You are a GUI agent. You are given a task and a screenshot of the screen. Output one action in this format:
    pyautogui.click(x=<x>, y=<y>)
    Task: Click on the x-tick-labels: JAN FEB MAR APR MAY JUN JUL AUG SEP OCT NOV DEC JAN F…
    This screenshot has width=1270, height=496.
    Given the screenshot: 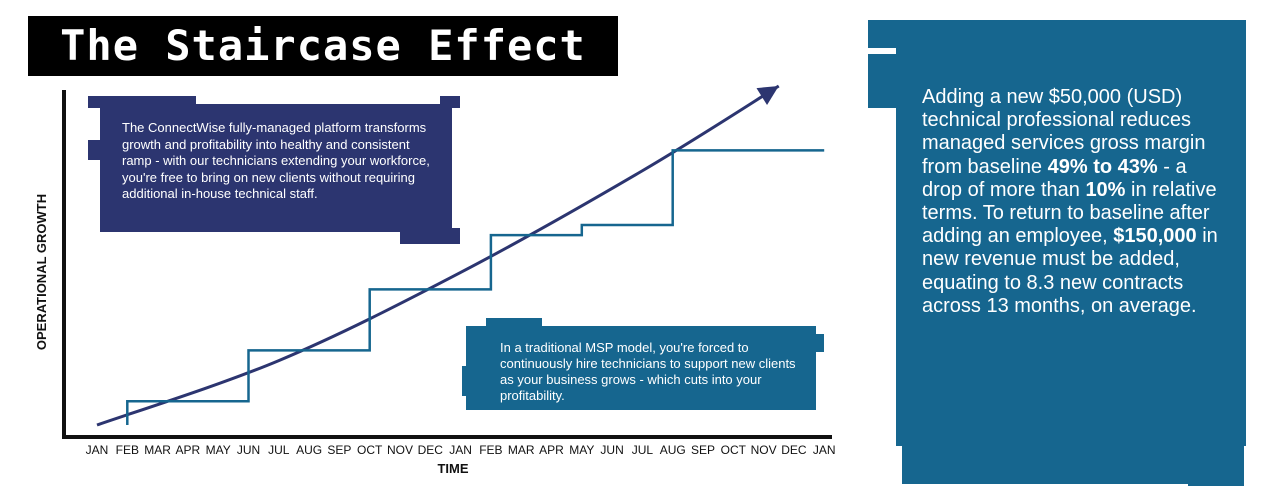 What is the action you would take?
    pyautogui.click(x=461, y=450)
    